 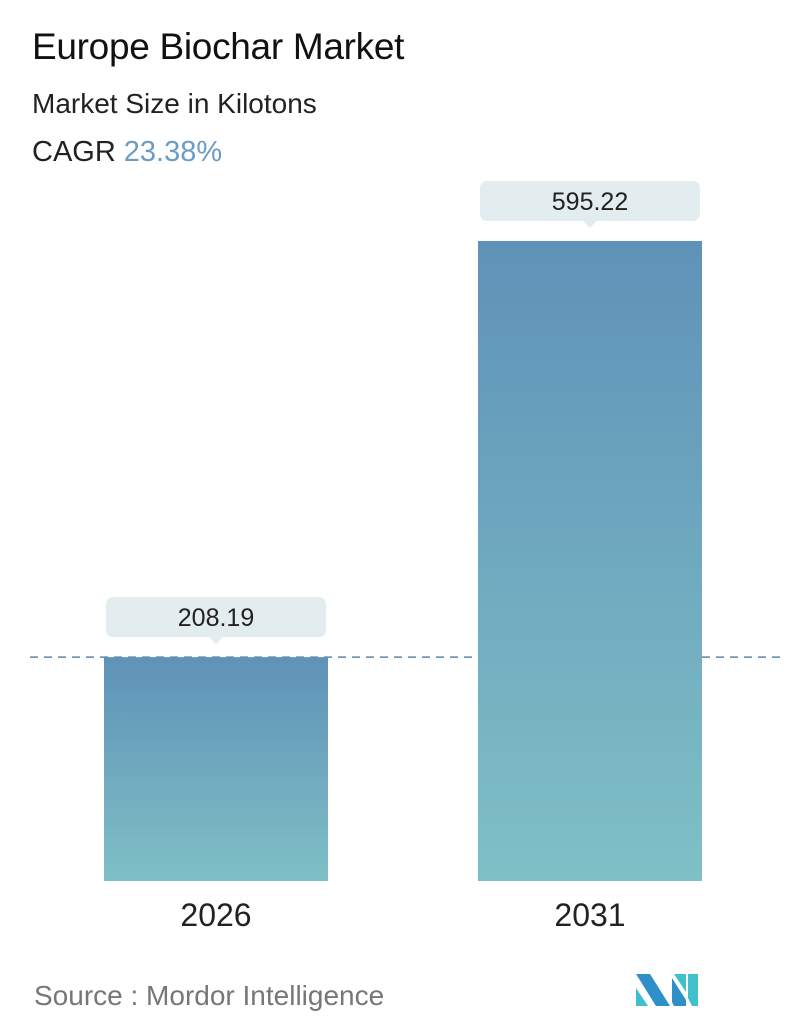 I want to click on mordor-intelligence-logo, so click(x=667, y=990).